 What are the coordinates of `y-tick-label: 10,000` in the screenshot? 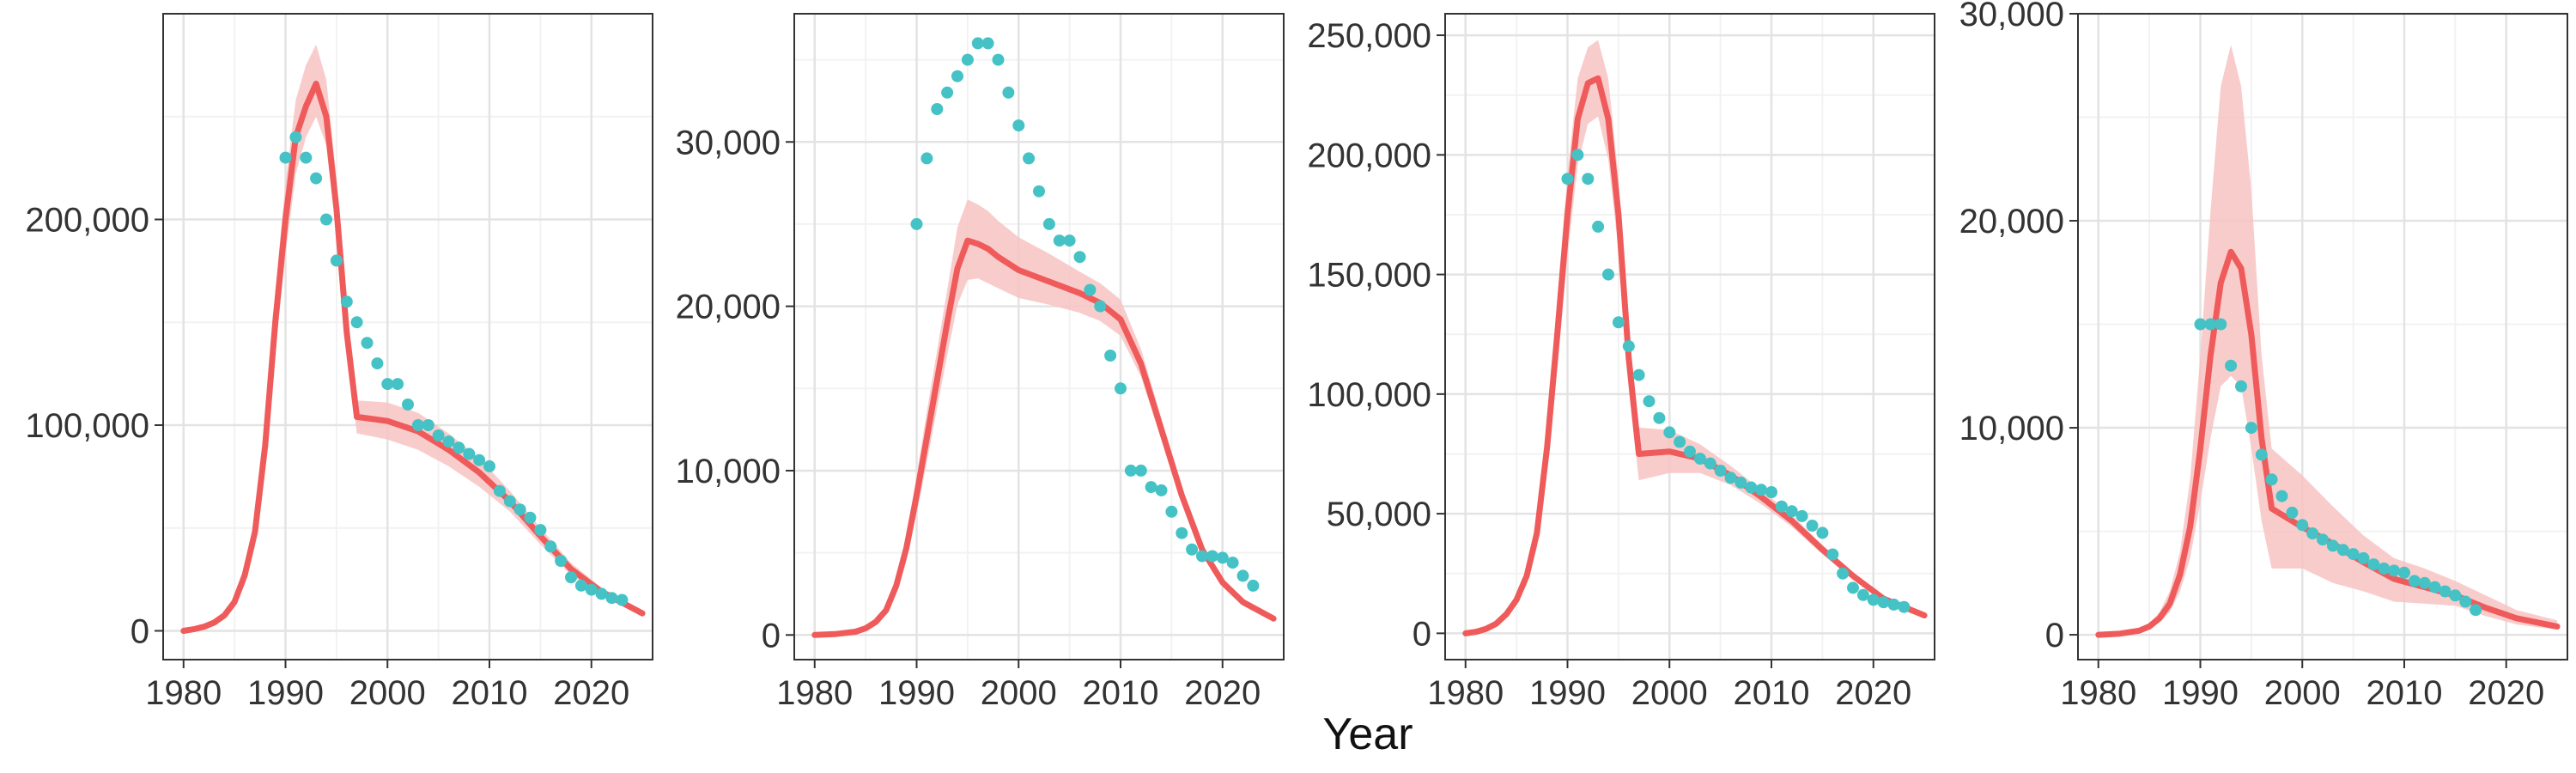 It's located at (2011, 428).